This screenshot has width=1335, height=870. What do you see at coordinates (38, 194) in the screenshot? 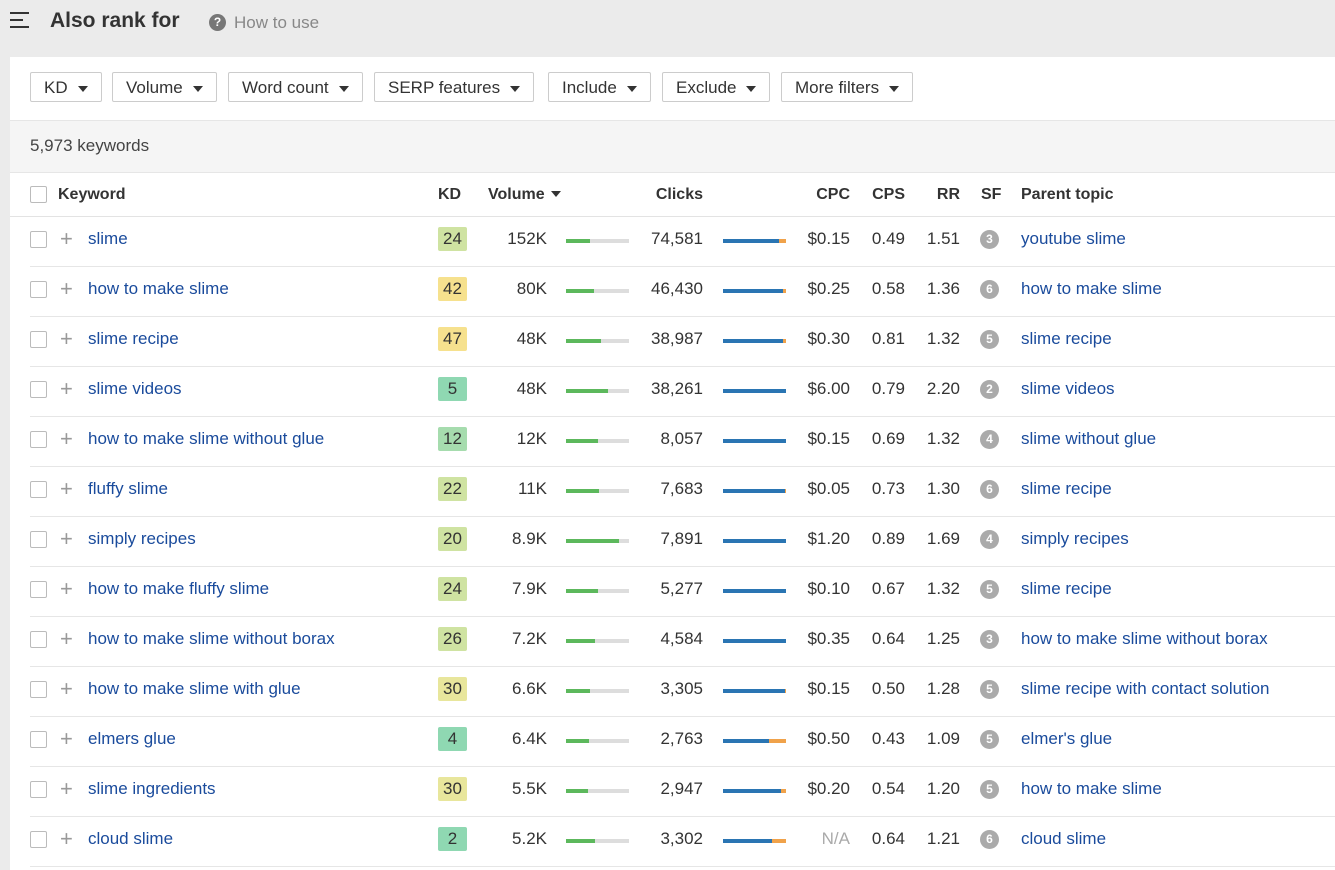
I see `select-all-checkbox` at bounding box center [38, 194].